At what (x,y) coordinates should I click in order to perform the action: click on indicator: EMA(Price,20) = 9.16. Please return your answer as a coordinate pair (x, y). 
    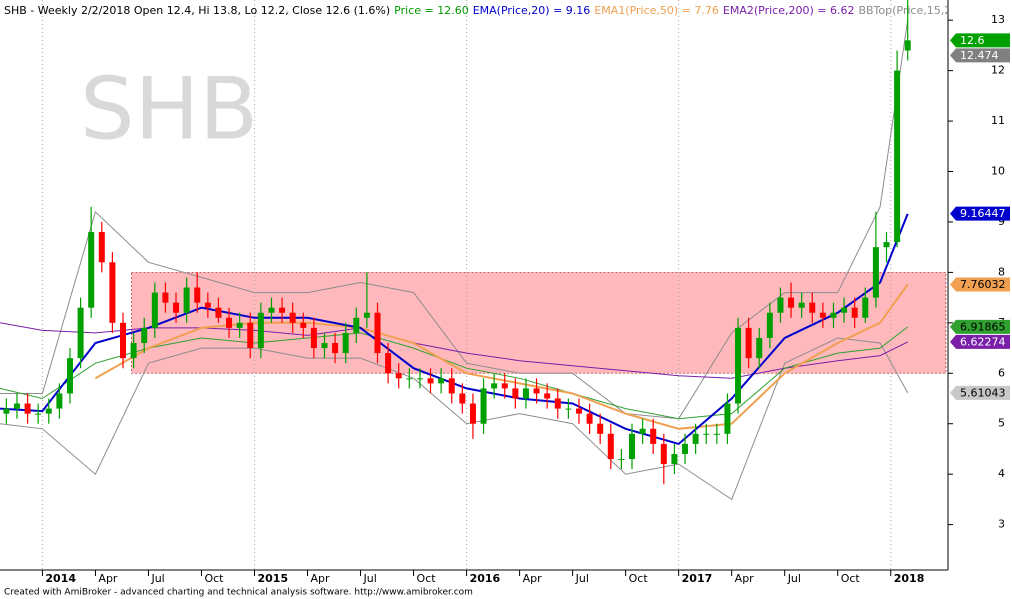
    Looking at the image, I should click on (532, 10).